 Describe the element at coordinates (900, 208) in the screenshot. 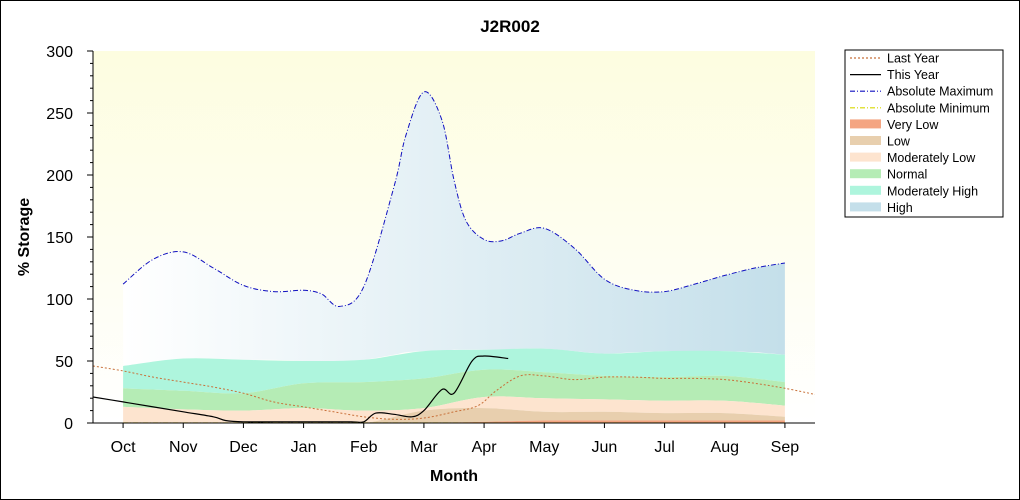

I see `legend-label: High` at that location.